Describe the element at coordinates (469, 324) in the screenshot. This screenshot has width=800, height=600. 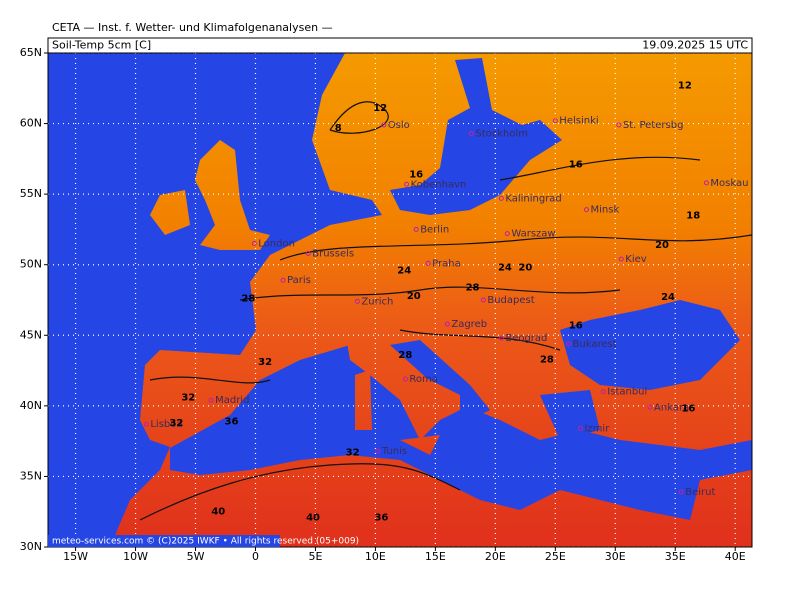
I see `city-label: Zagreb` at that location.